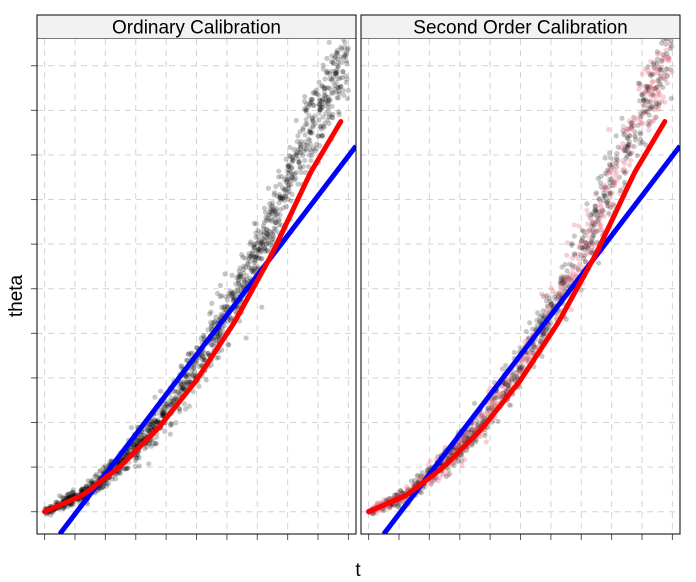 The height and width of the screenshot is (582, 696). Describe the element at coordinates (358, 570) in the screenshot. I see `x-axis-label: t` at that location.